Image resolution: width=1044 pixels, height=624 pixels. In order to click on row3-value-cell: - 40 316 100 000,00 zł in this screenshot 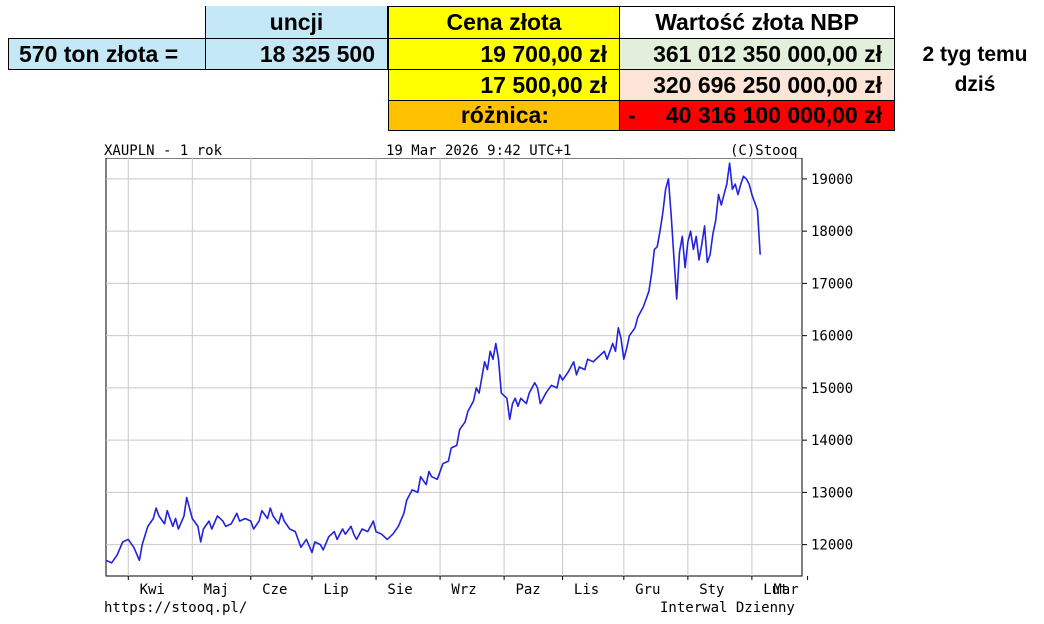, I will do `click(757, 115)`.